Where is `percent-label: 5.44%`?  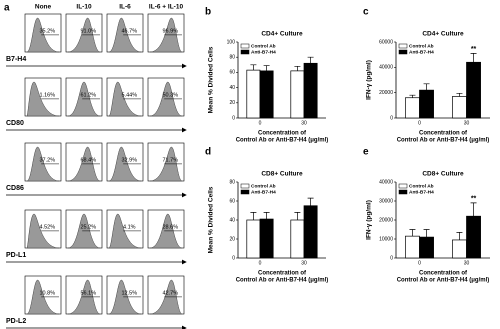
percent-label: 5.44% is located at coordinates (130, 96).